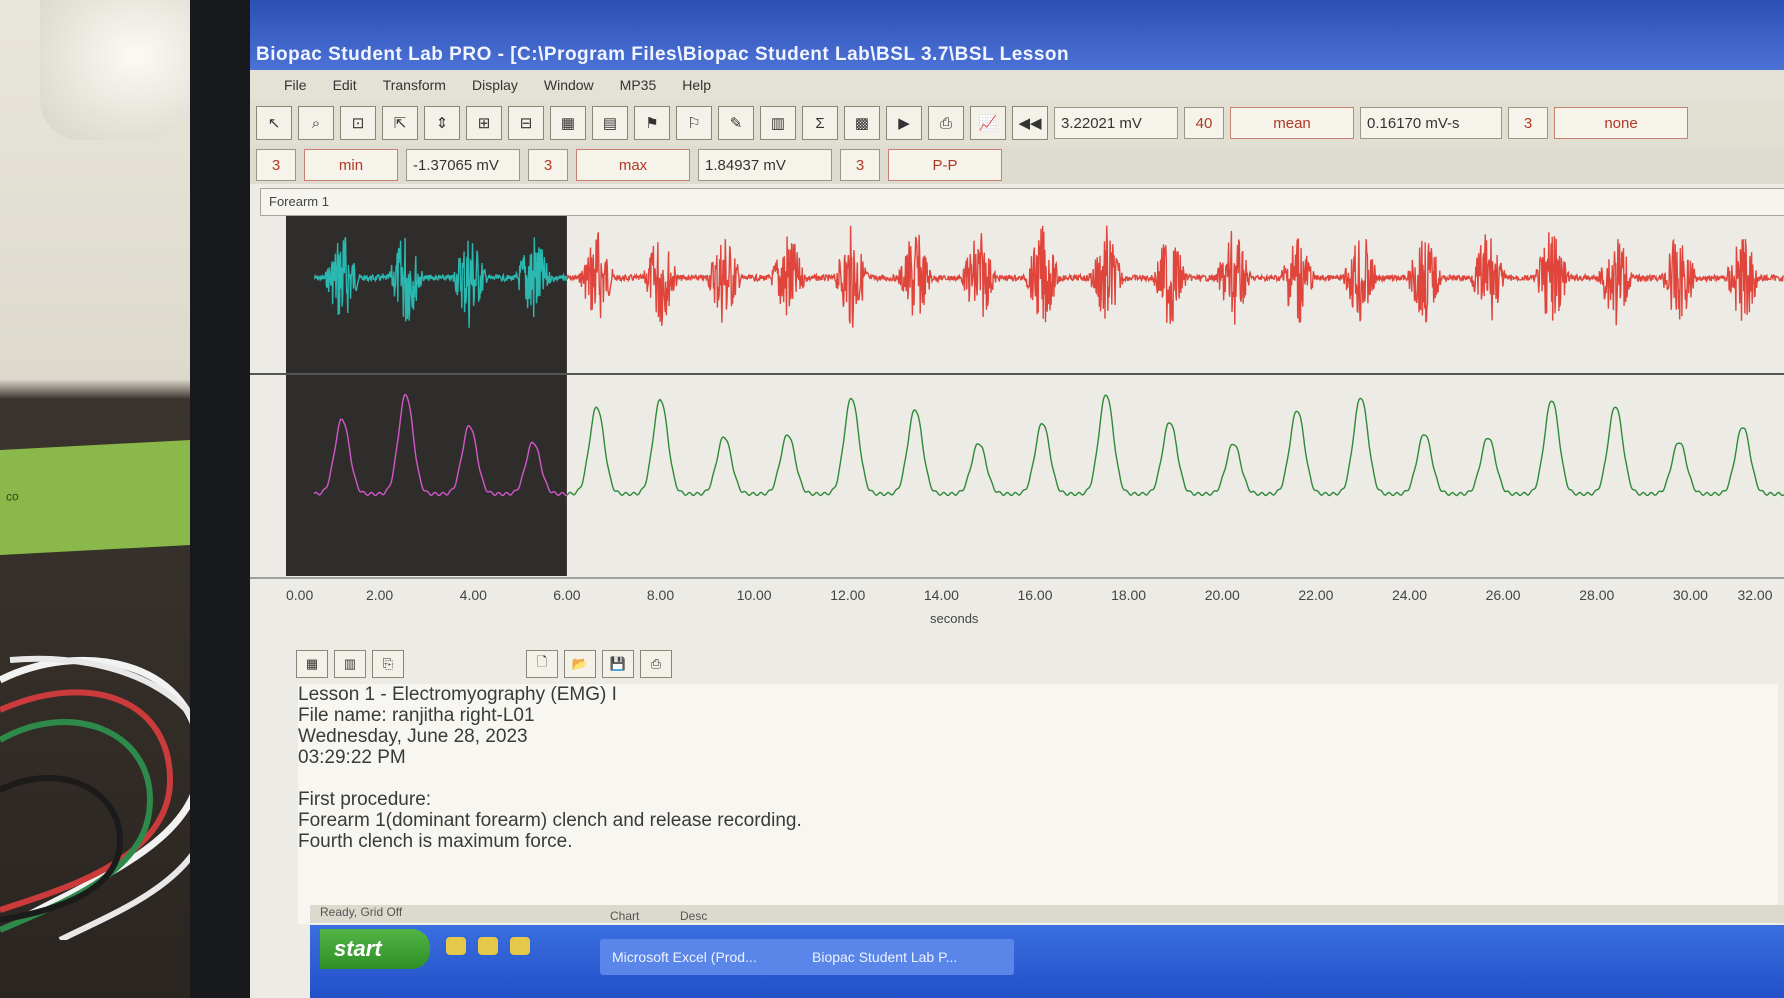  I want to click on journal-paste-icon: ⎘, so click(388, 664).